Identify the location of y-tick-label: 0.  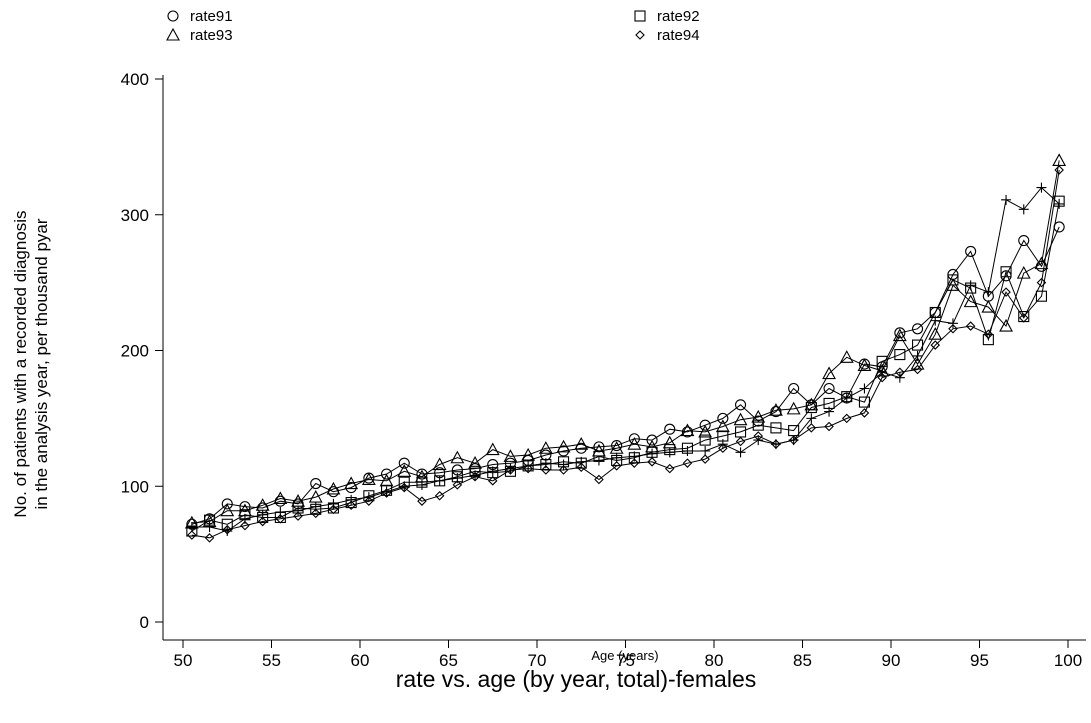
(144, 622).